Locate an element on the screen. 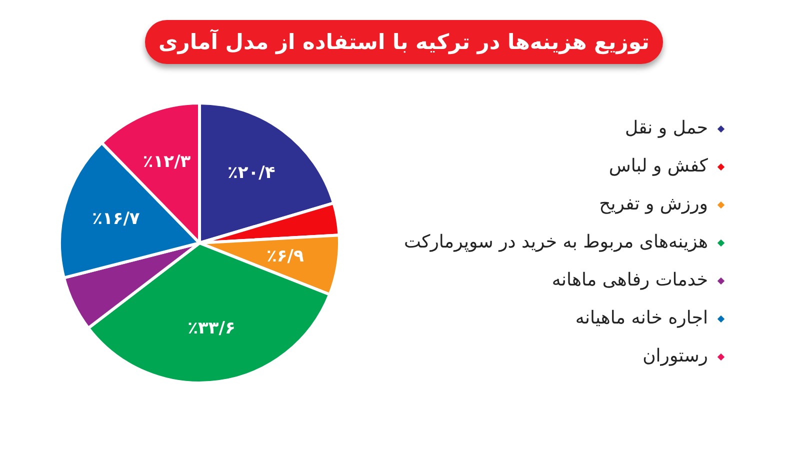  data-label: ٪۶/۹ is located at coordinates (285, 256).